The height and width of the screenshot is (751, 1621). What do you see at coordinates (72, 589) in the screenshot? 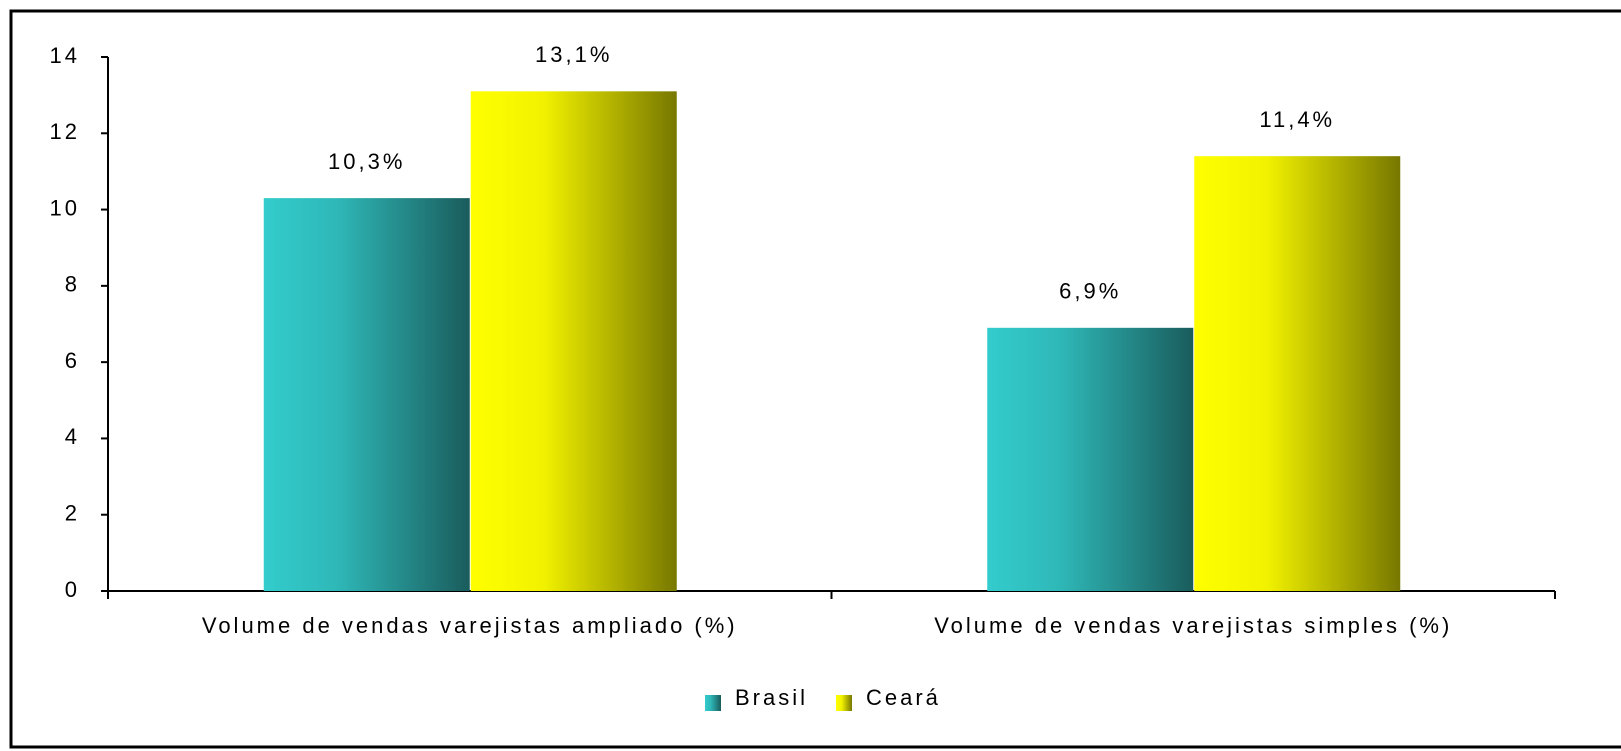
I see `y-tick-label: 0` at bounding box center [72, 589].